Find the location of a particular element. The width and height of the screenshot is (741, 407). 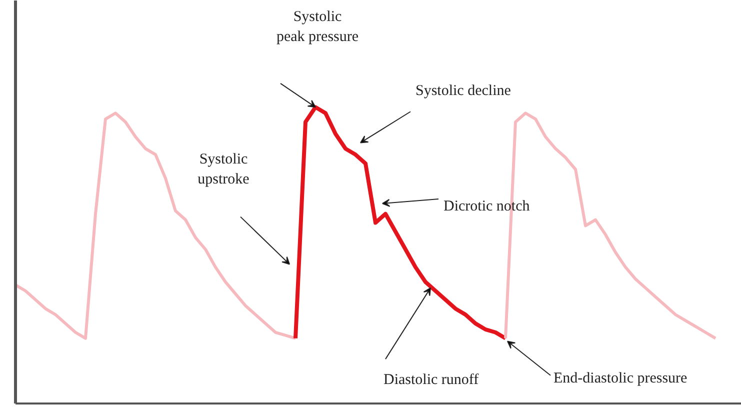

text: Systolic peak pressure is located at coordinates (317, 27).